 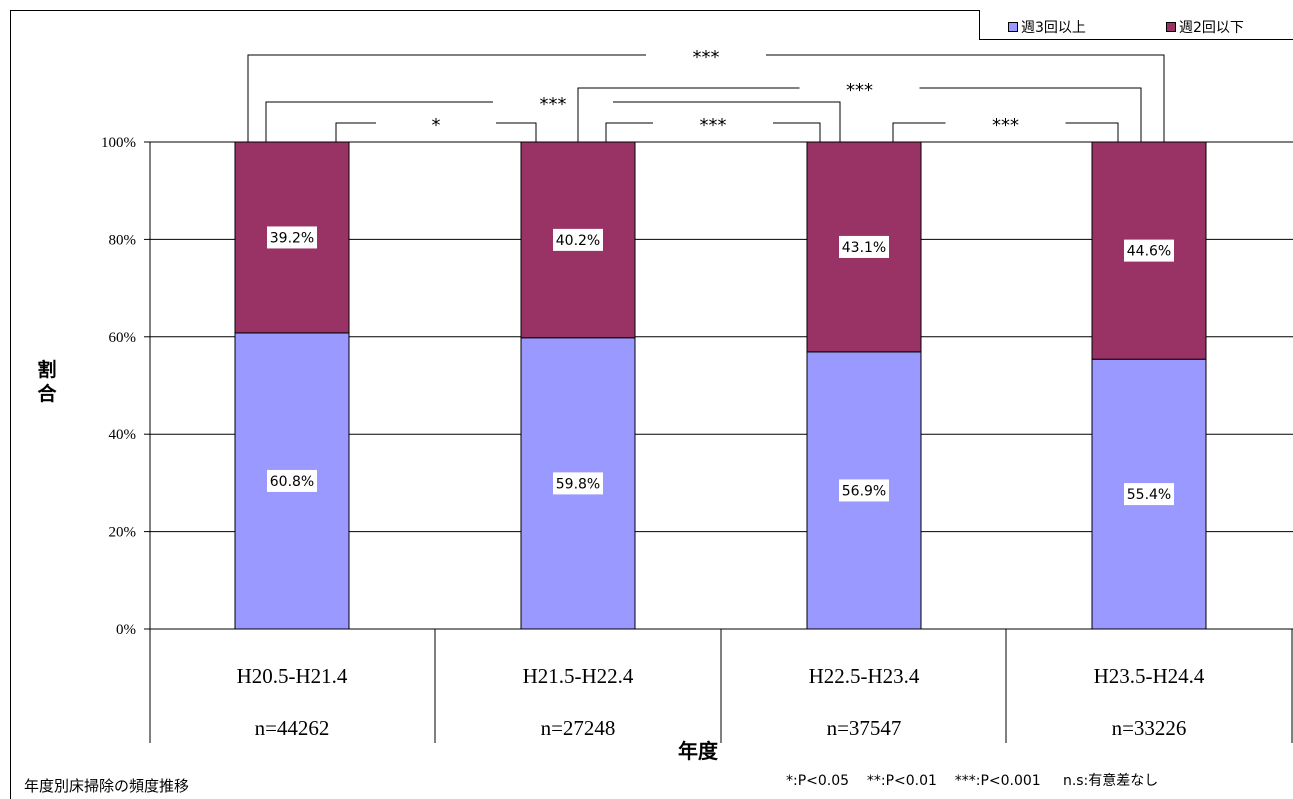 I want to click on significance-legend: *:P<0.05 **:P<0.01 ***:P<0.001 n.s:有意差なし, so click(x=972, y=781).